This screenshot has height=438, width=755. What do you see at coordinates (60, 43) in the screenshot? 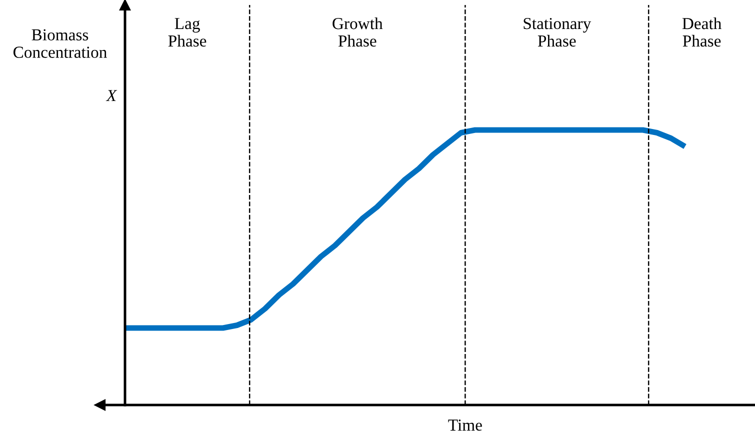
I see `y-axis-title: Biomass Concentration` at bounding box center [60, 43].